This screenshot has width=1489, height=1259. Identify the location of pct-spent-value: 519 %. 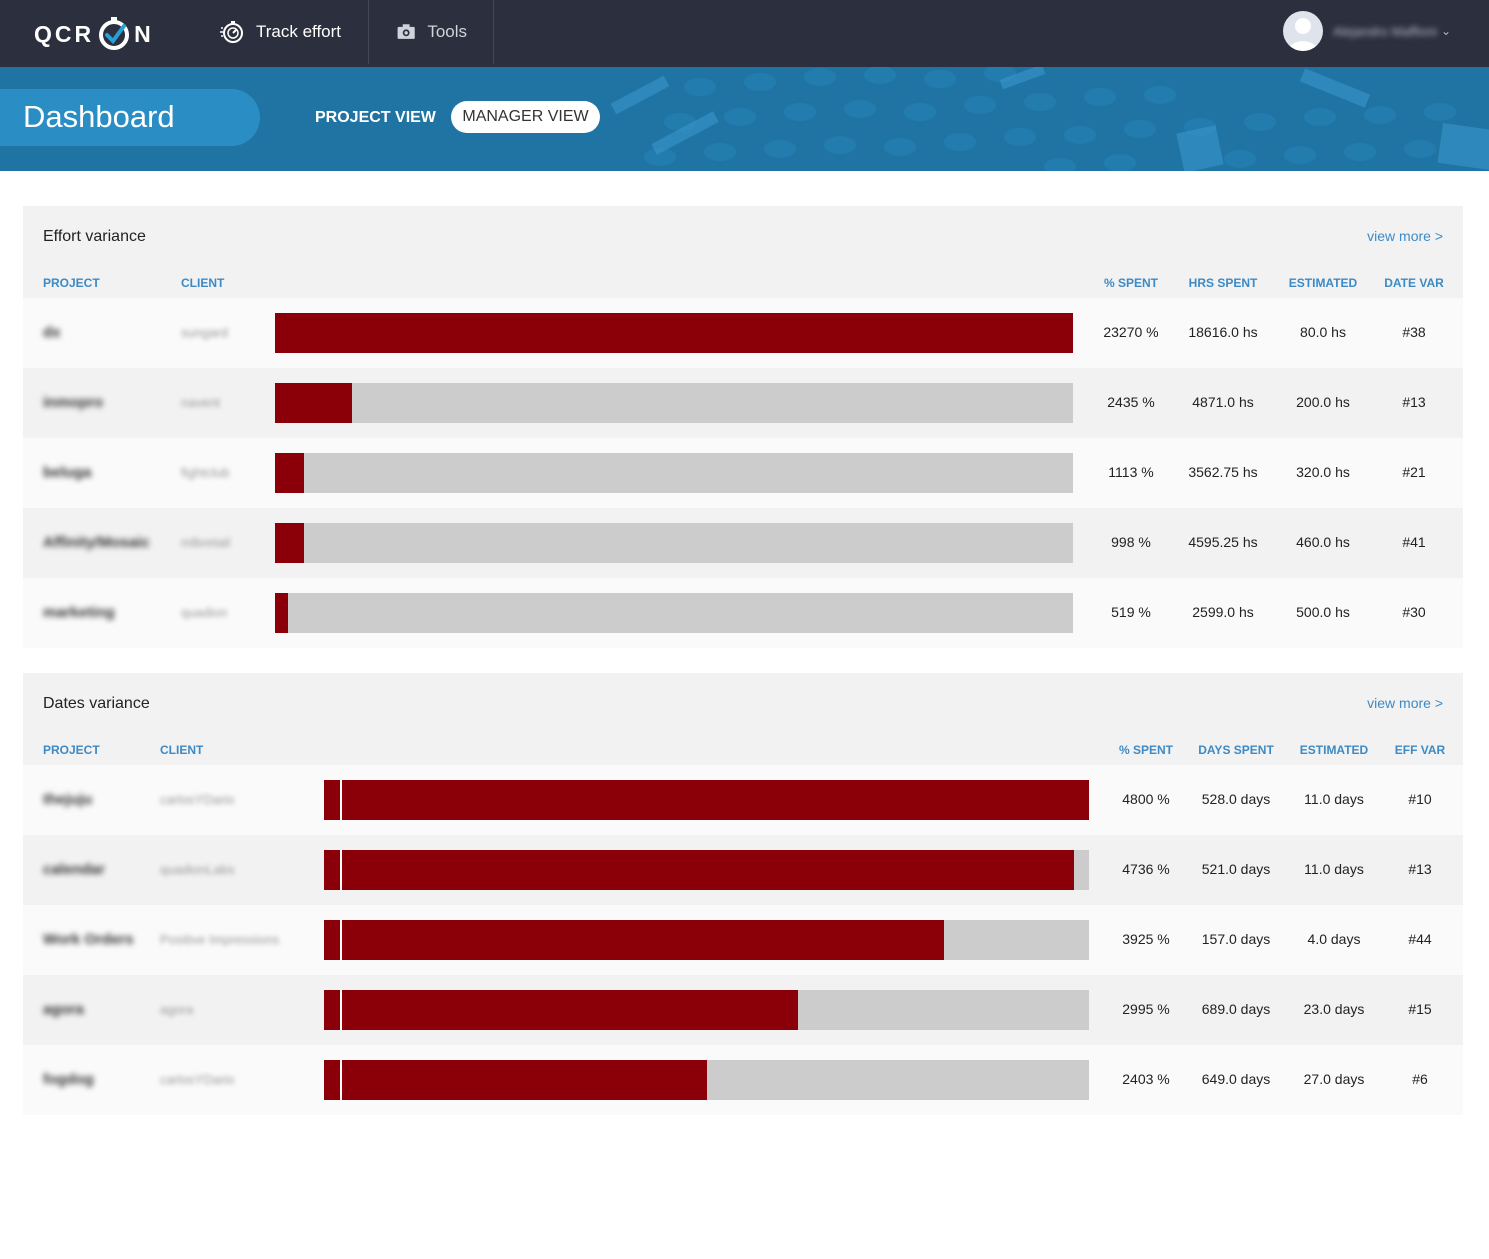
(1131, 612).